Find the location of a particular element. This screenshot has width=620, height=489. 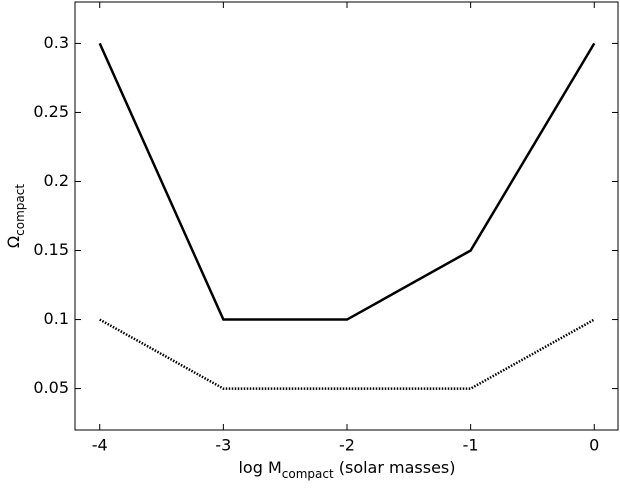

x-label-main: log M is located at coordinates (259, 467).